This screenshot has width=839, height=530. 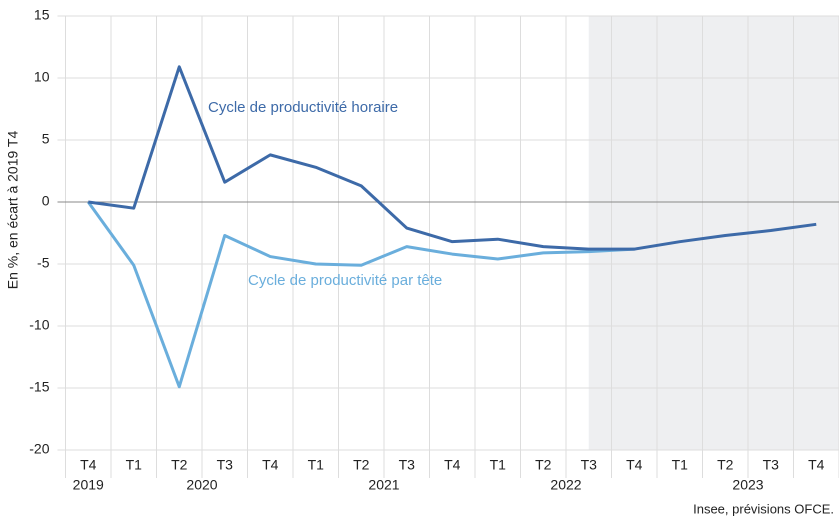 I want to click on year-label: 2021, so click(x=383, y=485).